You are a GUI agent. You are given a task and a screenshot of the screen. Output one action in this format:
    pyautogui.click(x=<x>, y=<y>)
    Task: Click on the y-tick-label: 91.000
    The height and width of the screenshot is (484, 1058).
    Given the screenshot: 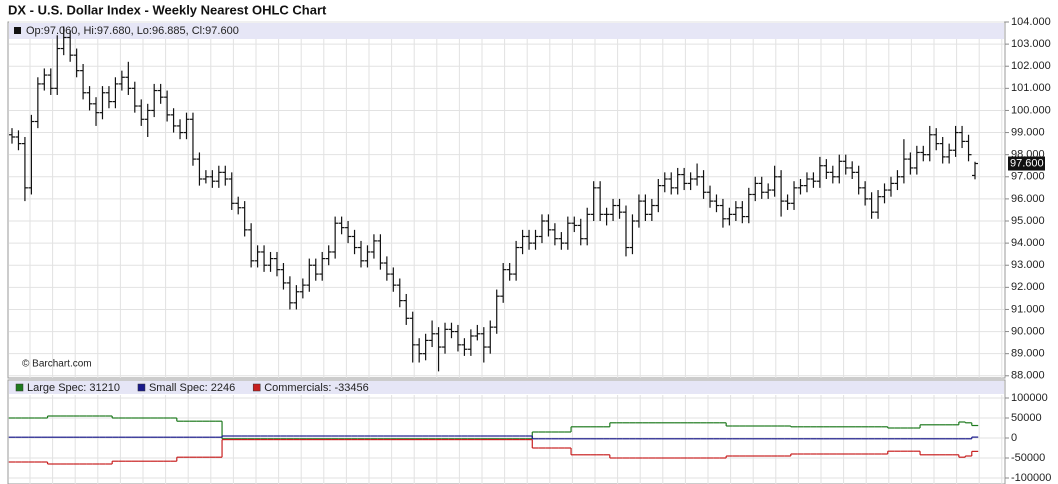 What is the action you would take?
    pyautogui.click(x=1028, y=309)
    